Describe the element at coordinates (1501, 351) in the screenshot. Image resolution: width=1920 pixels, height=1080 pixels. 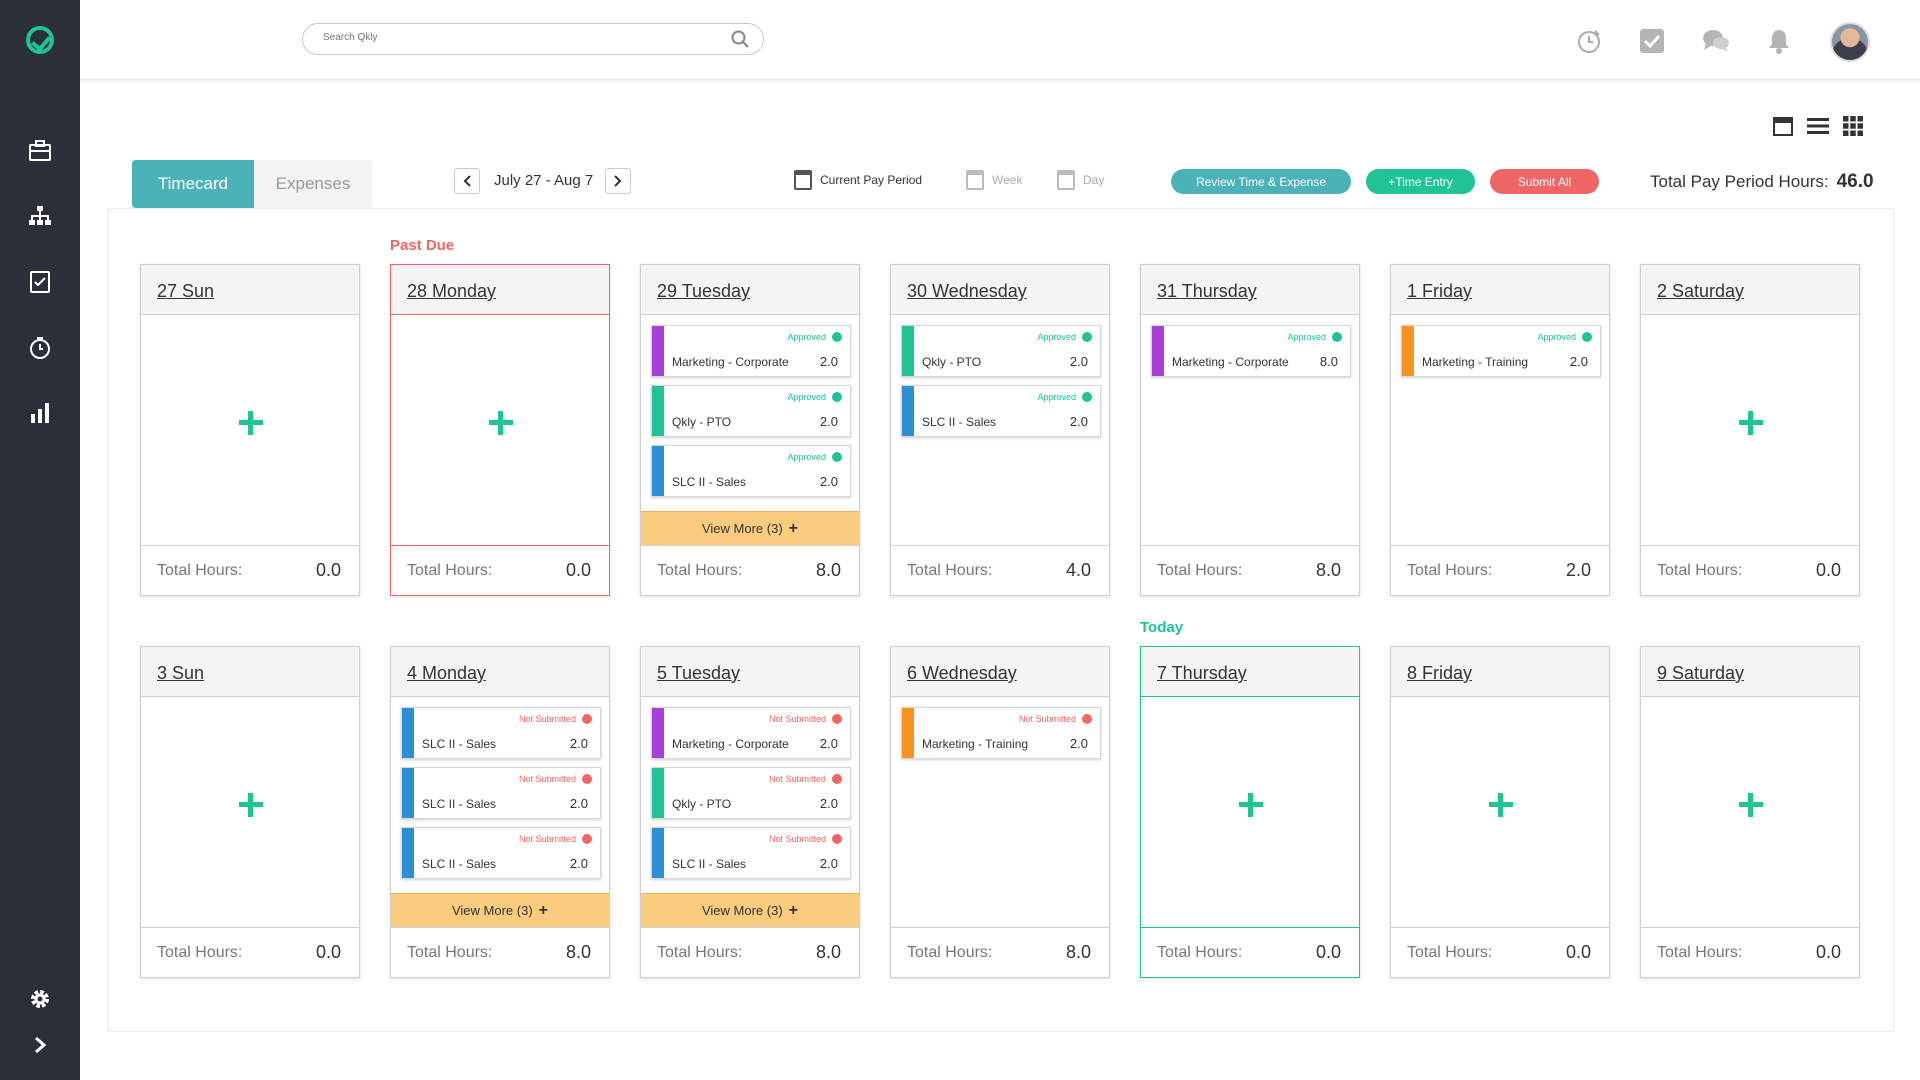
I see `time-entry-card: Approved Marketing - Training 2.0` at that location.